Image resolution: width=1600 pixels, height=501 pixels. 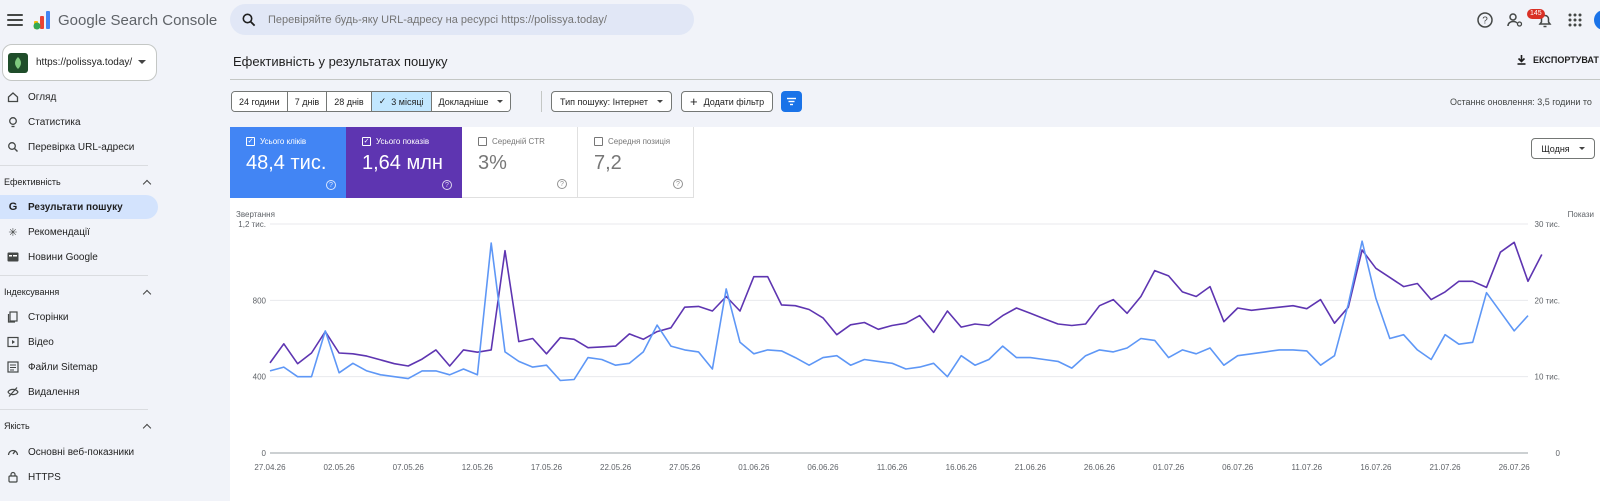 What do you see at coordinates (1307, 467) in the screenshot?
I see `x-tick-label: 11.07.26` at bounding box center [1307, 467].